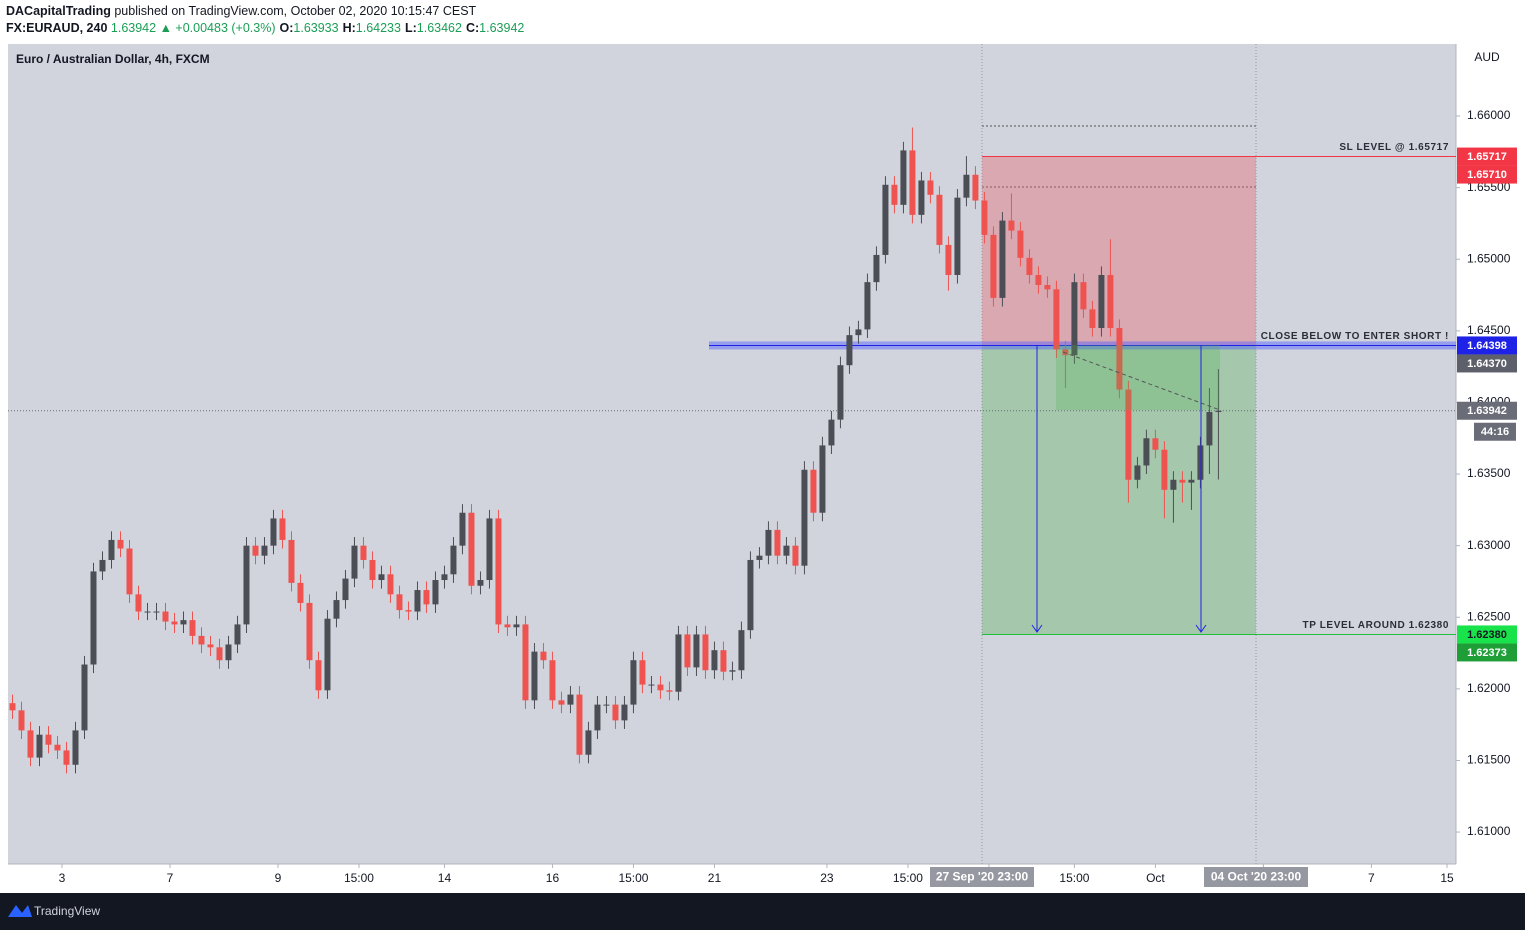 This screenshot has width=1525, height=930. I want to click on ohlc-key: C:, so click(472, 28).